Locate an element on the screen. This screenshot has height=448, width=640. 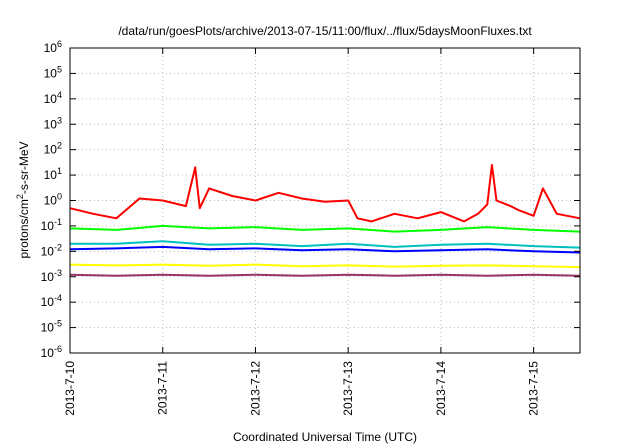
y-tick-label: 10⁻⁴ is located at coordinates (51, 301).